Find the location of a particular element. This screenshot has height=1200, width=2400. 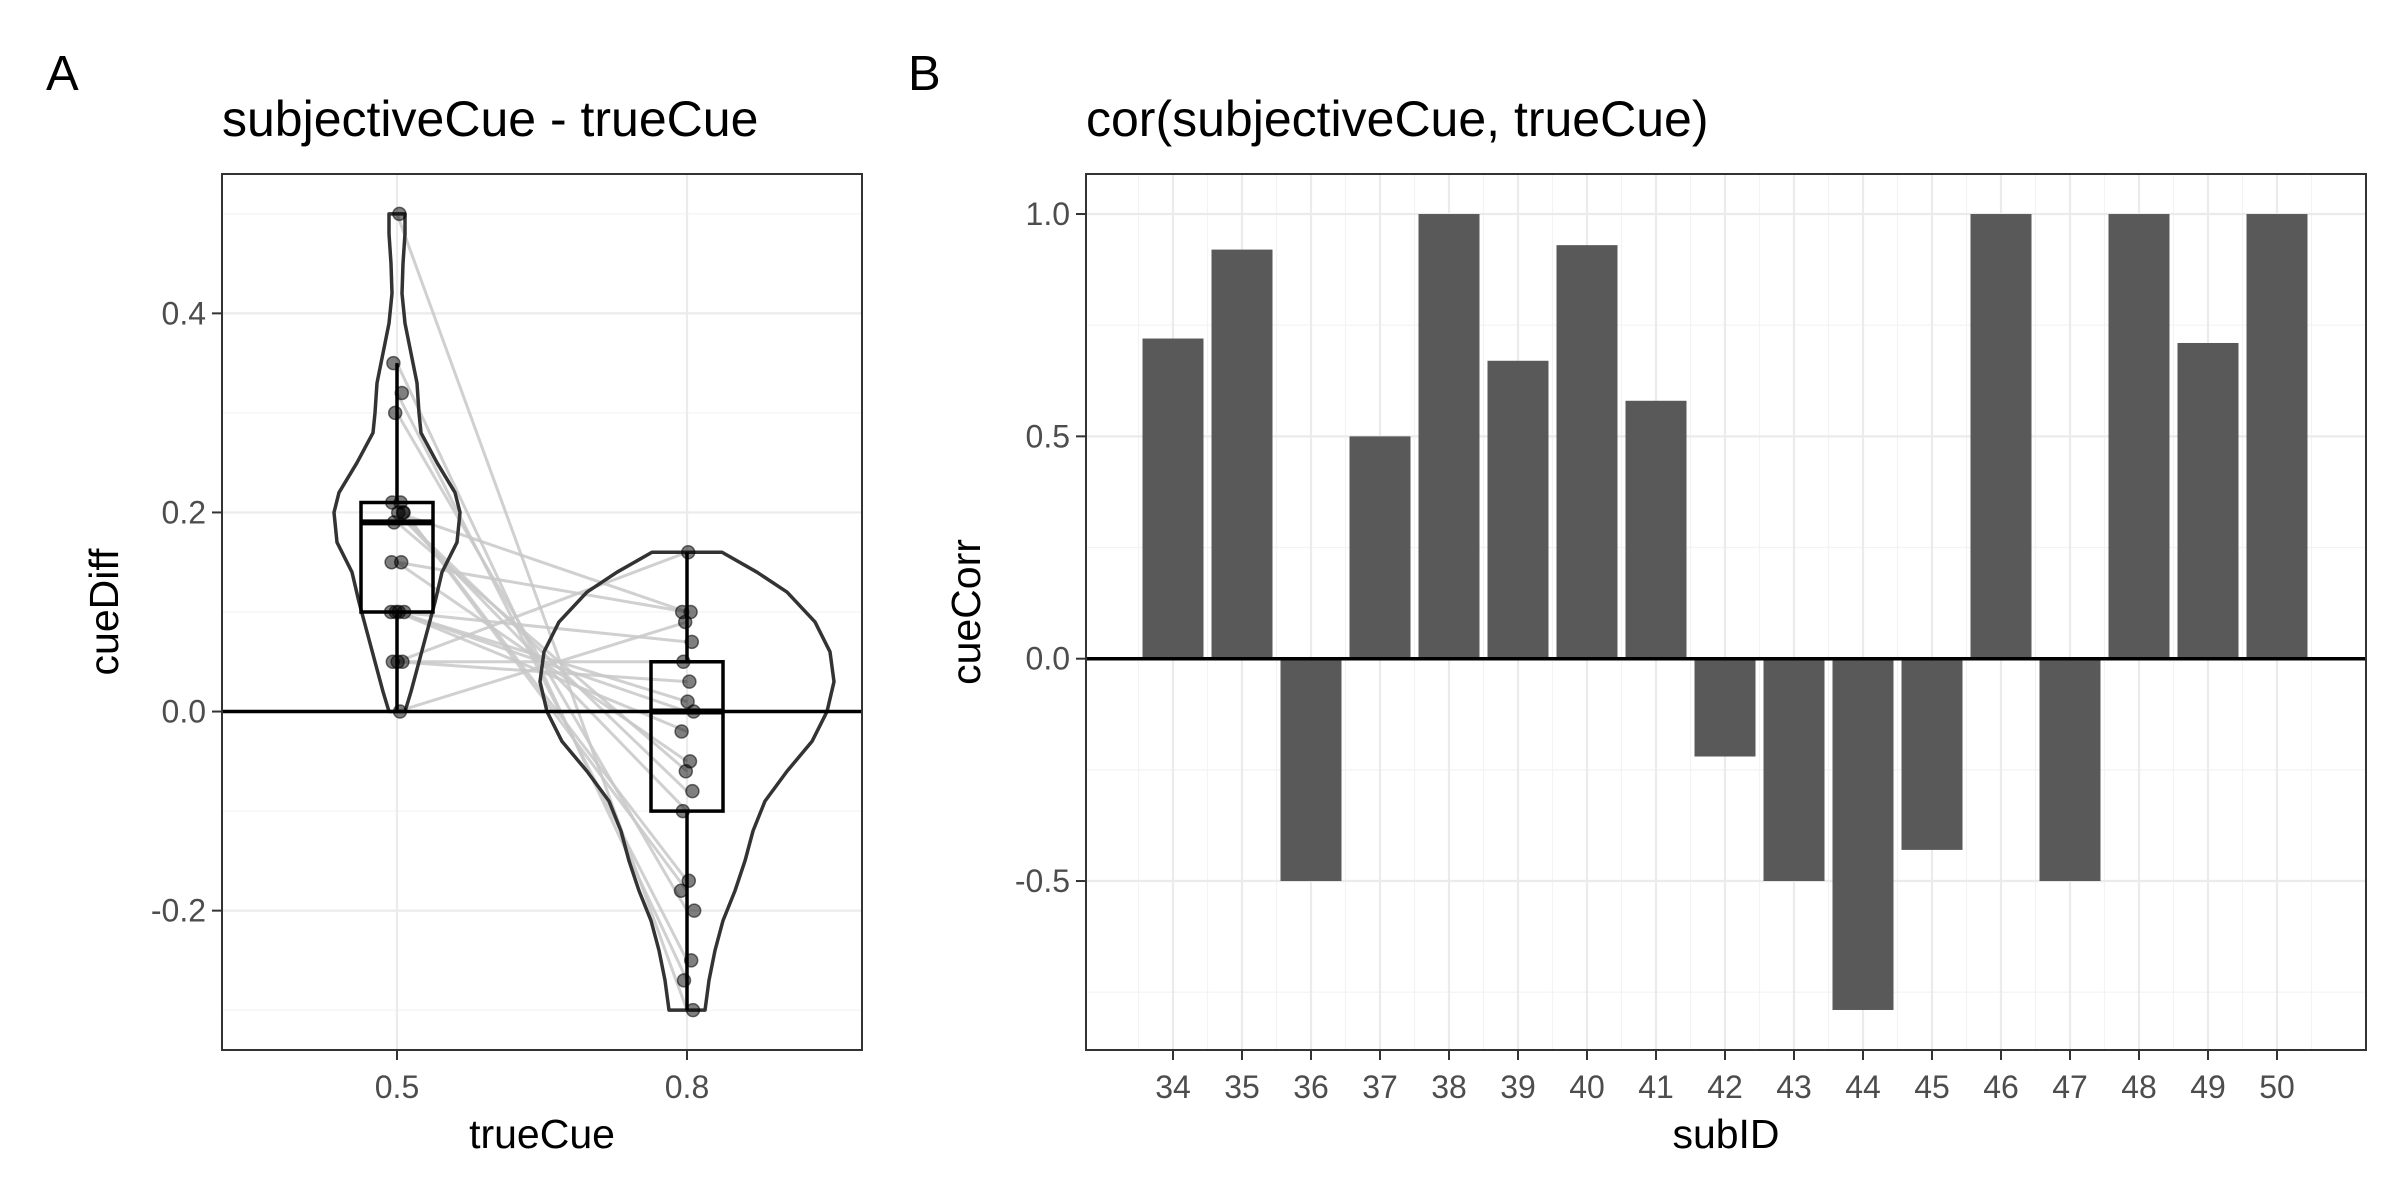

x-tick-label-b: 41 is located at coordinates (1656, 1087).